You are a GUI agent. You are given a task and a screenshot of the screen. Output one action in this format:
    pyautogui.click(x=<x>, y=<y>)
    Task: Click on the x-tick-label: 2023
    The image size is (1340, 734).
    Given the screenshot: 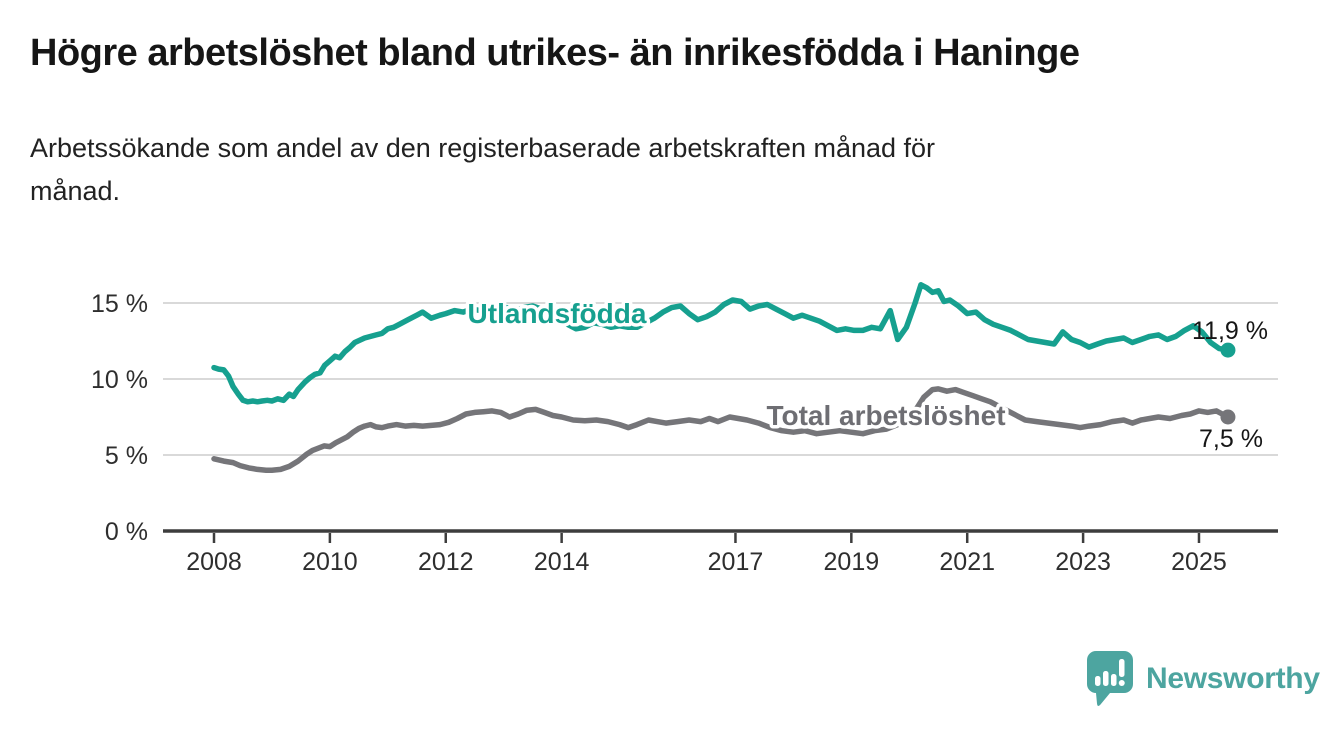 What is the action you would take?
    pyautogui.click(x=1083, y=562)
    